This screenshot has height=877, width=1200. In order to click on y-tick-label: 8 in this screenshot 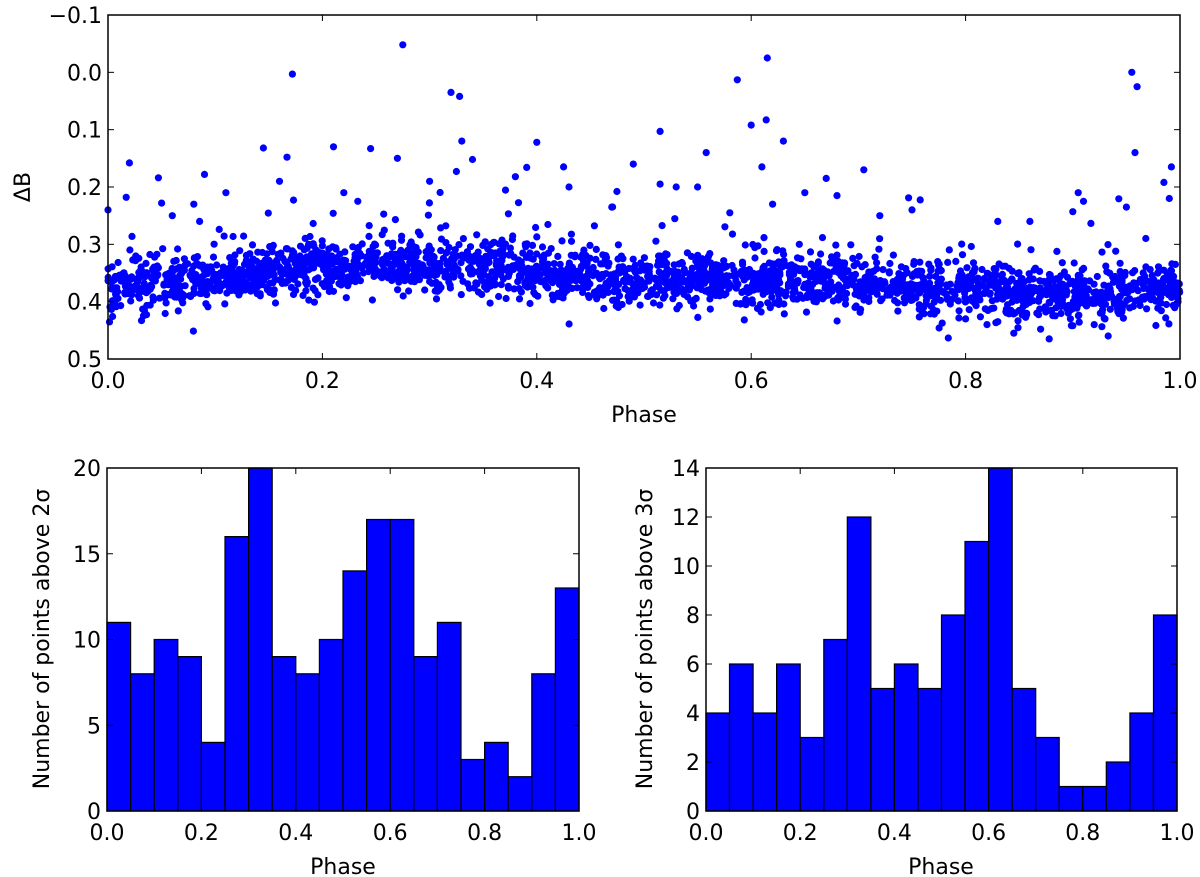, I will do `click(693, 616)`.